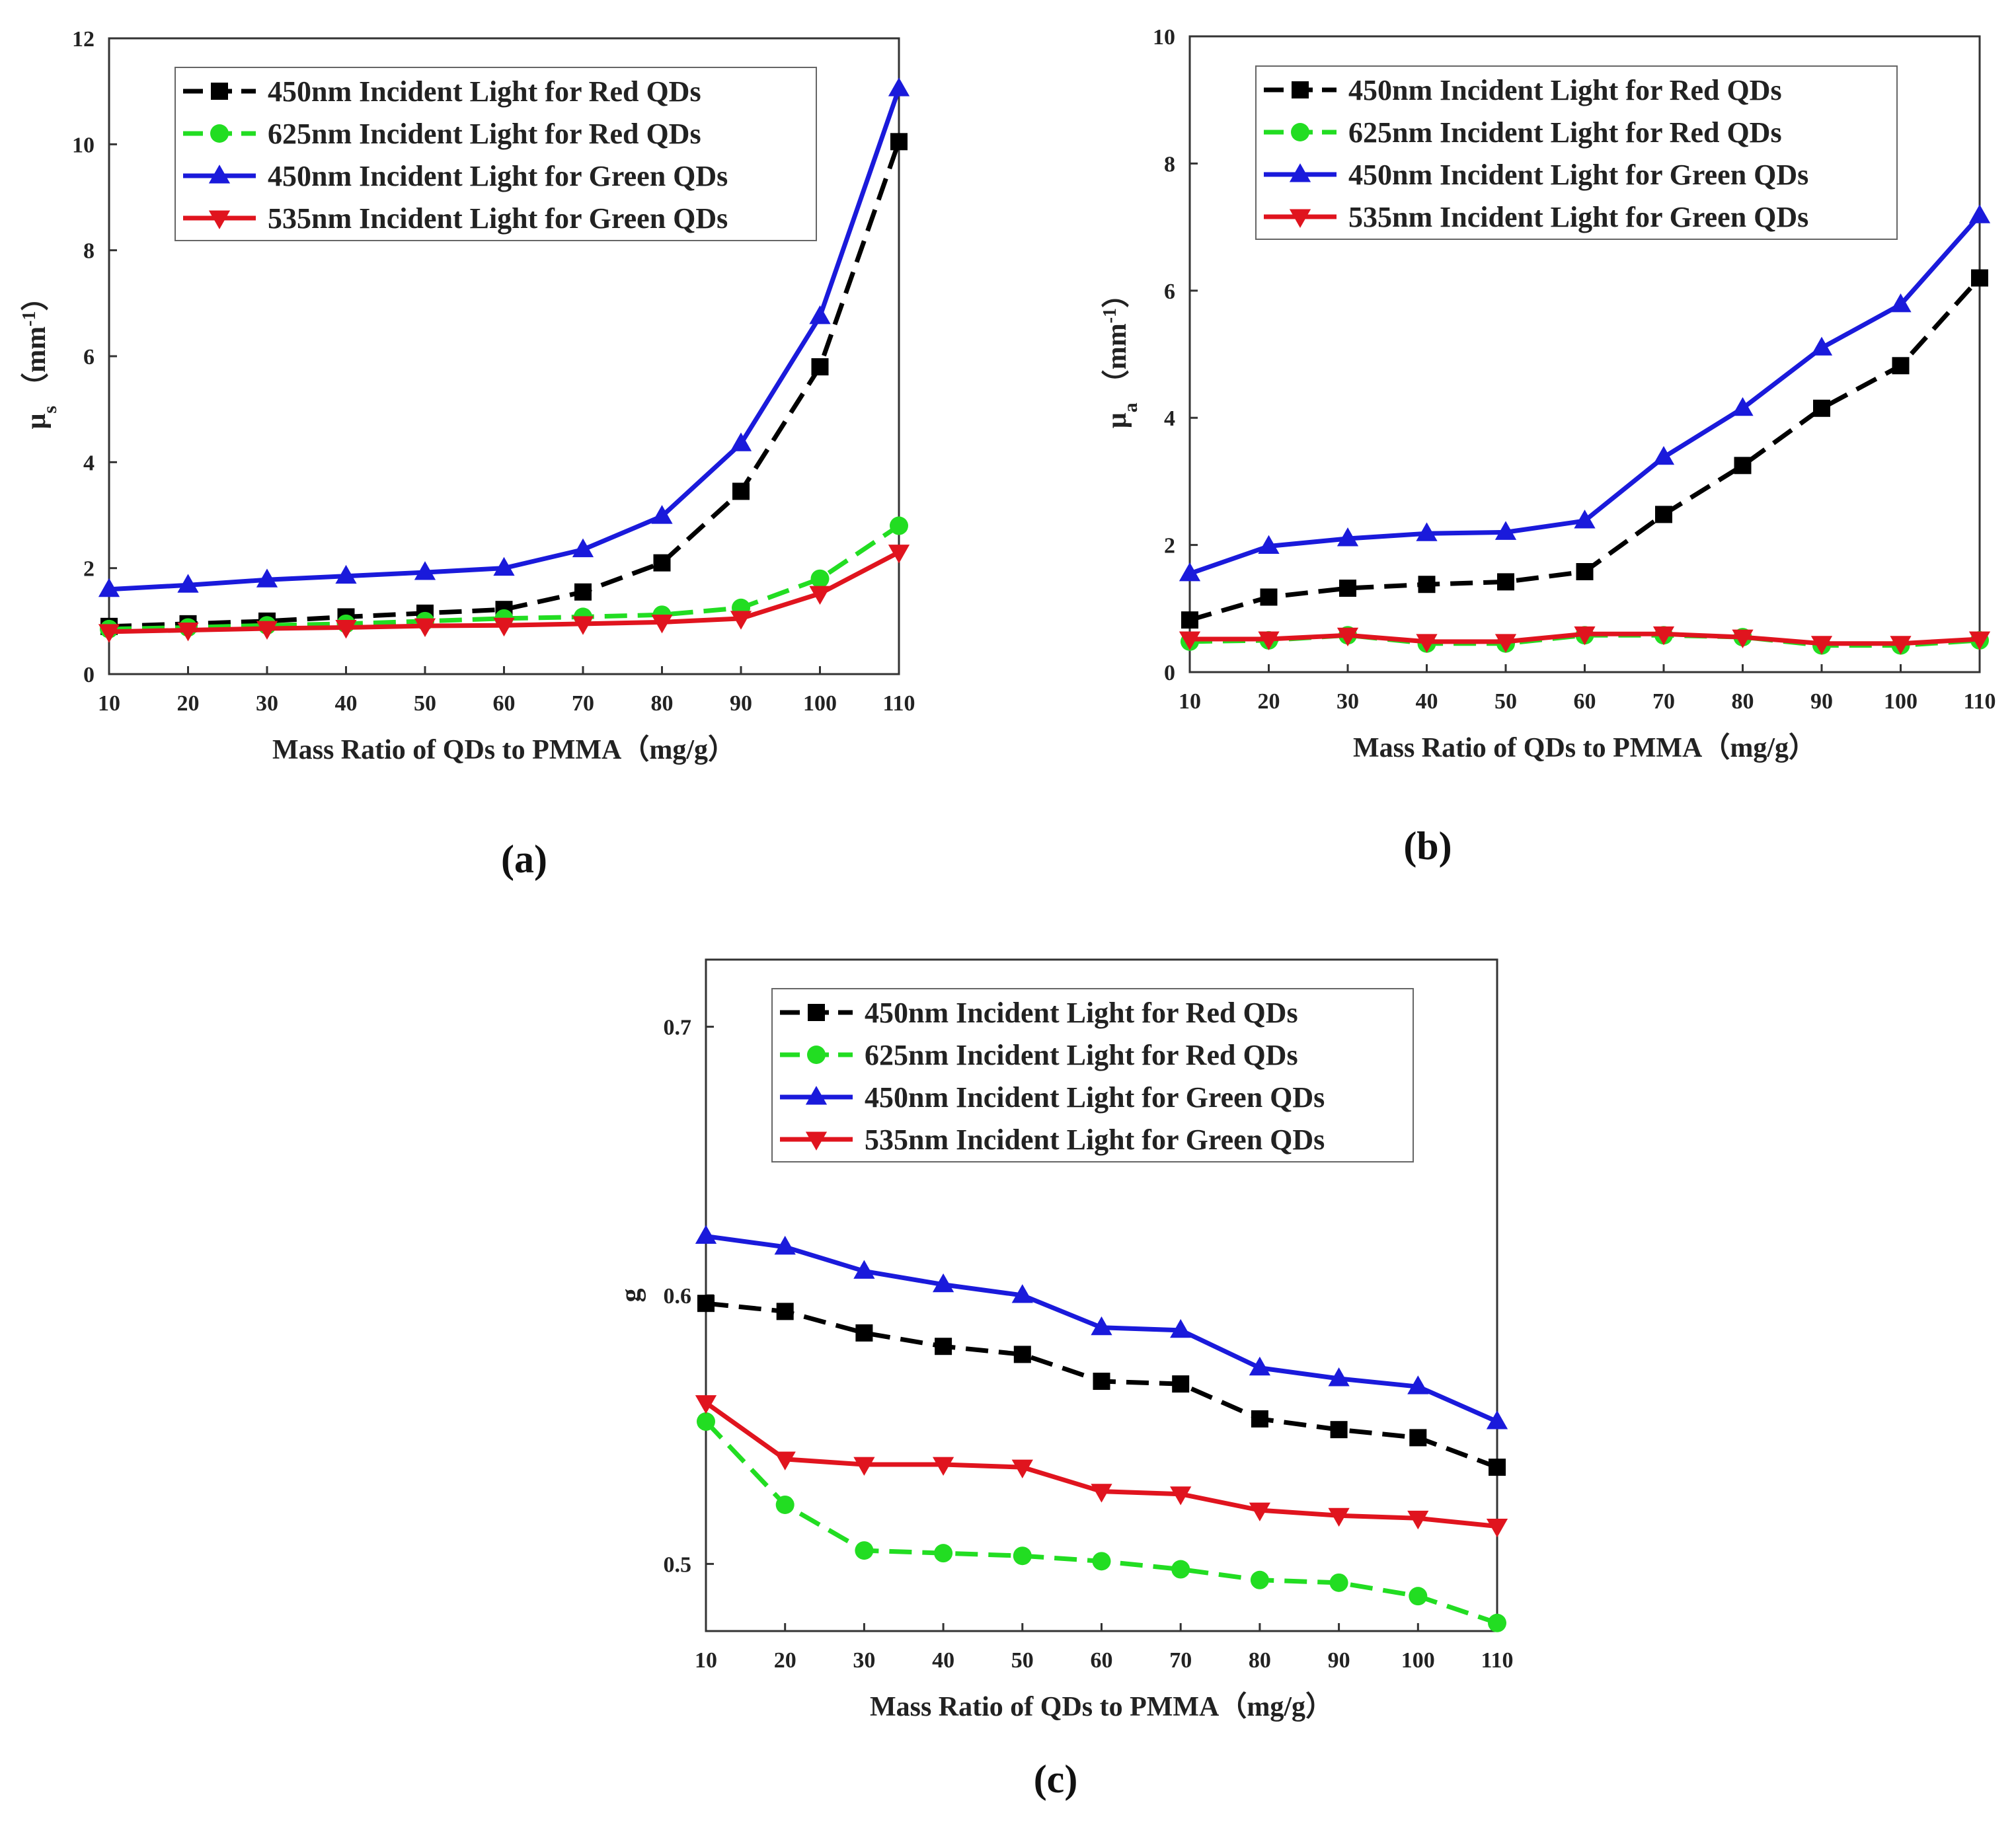  What do you see at coordinates (1565, 90) in the screenshot?
I see `legend-label: 450nm Incident Light for Red QDs` at bounding box center [1565, 90].